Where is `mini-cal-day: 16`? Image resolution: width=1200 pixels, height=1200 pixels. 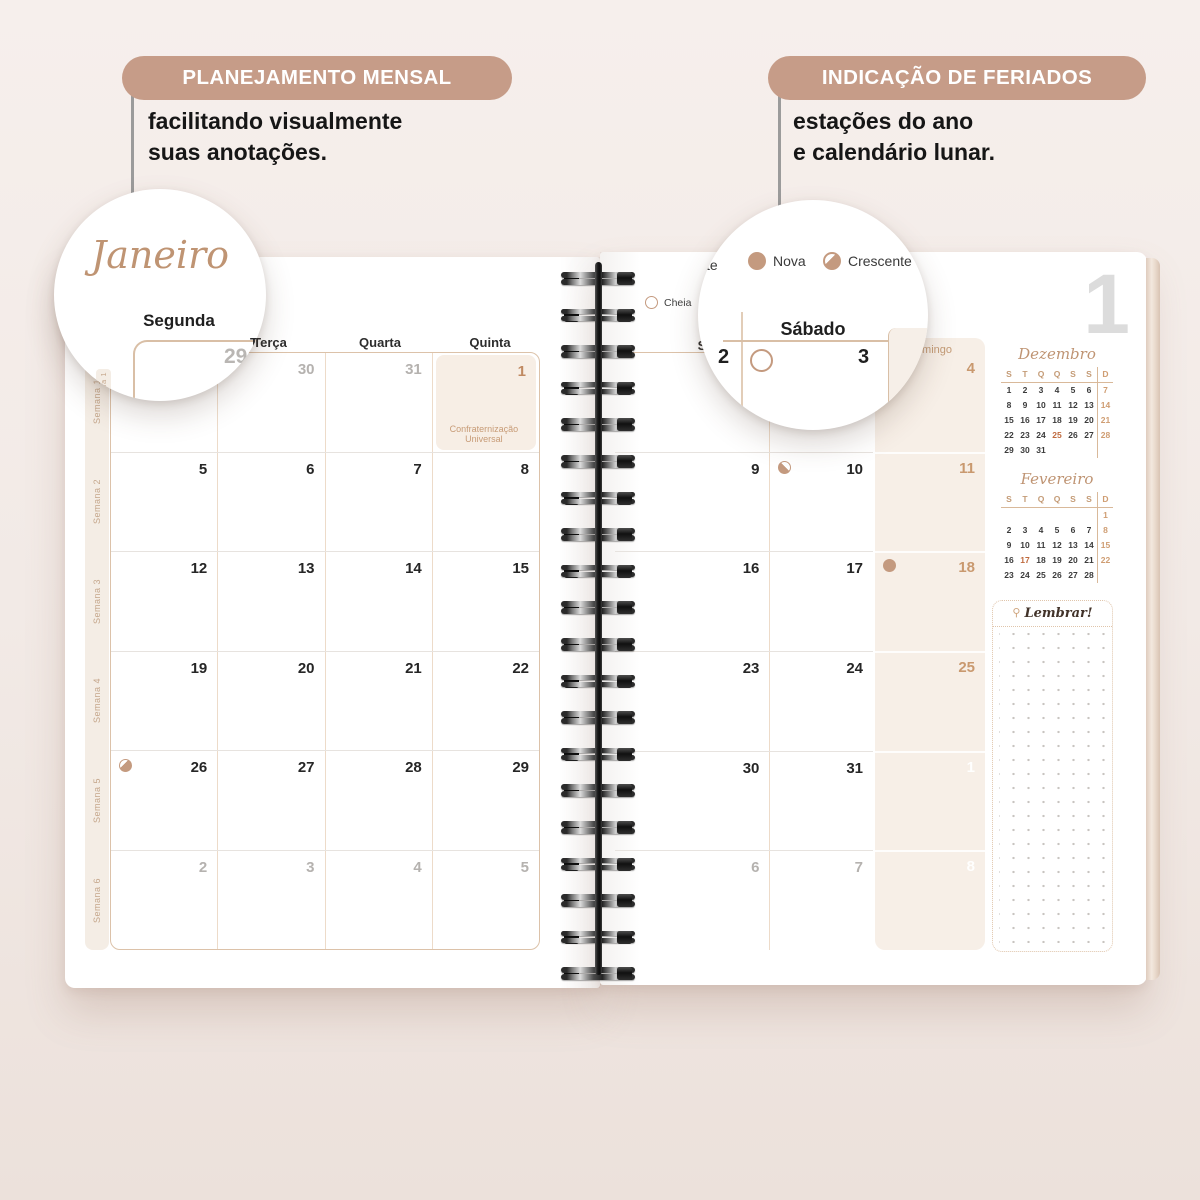
mini-cal-day: 16 is located at coordinates (1009, 560).